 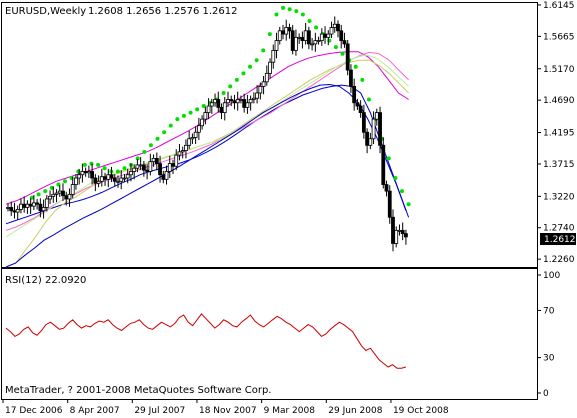 What do you see at coordinates (45, 280) in the screenshot?
I see `rsi-label: RSI(12) 22.0920` at bounding box center [45, 280].